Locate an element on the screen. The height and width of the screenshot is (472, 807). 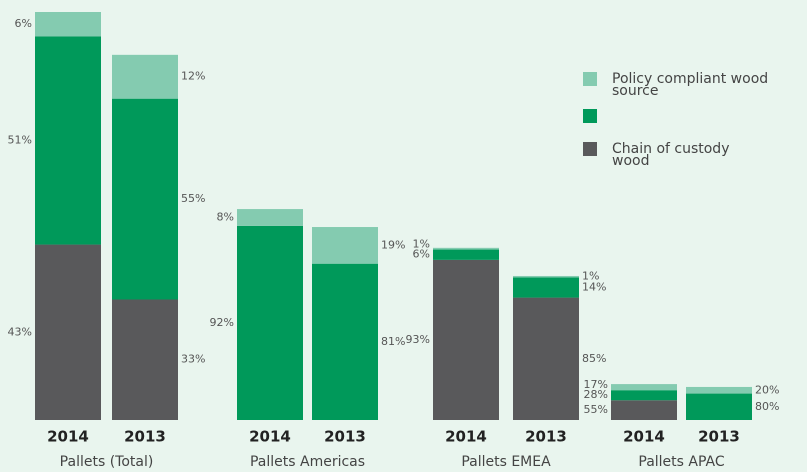
value-label: 20% is located at coordinates (767, 389).